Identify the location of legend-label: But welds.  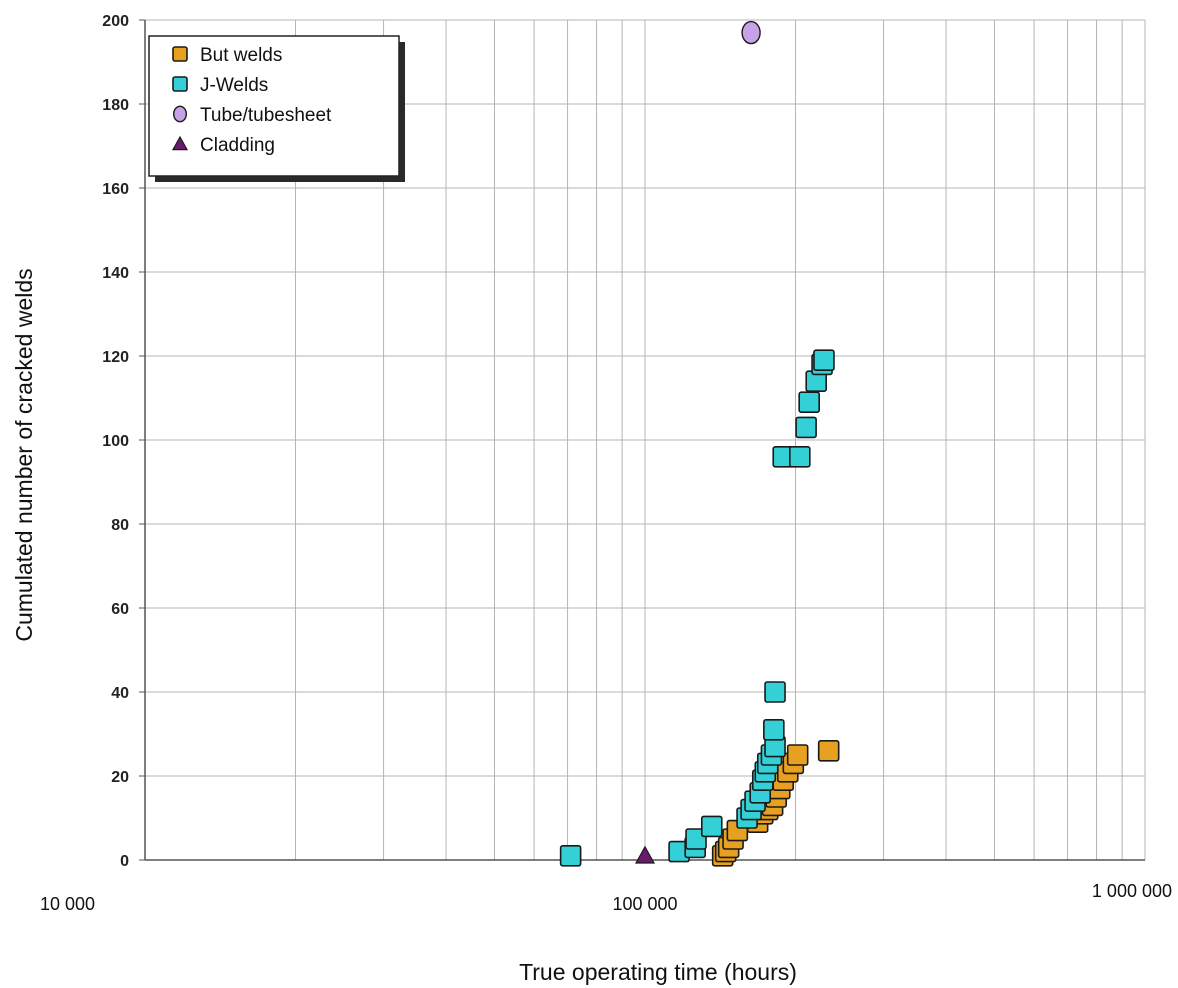
(241, 55).